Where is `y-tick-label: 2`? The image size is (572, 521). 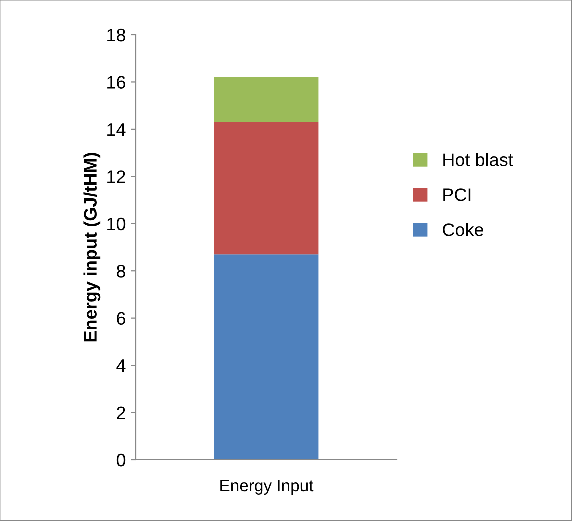
y-tick-label: 2 is located at coordinates (121, 413).